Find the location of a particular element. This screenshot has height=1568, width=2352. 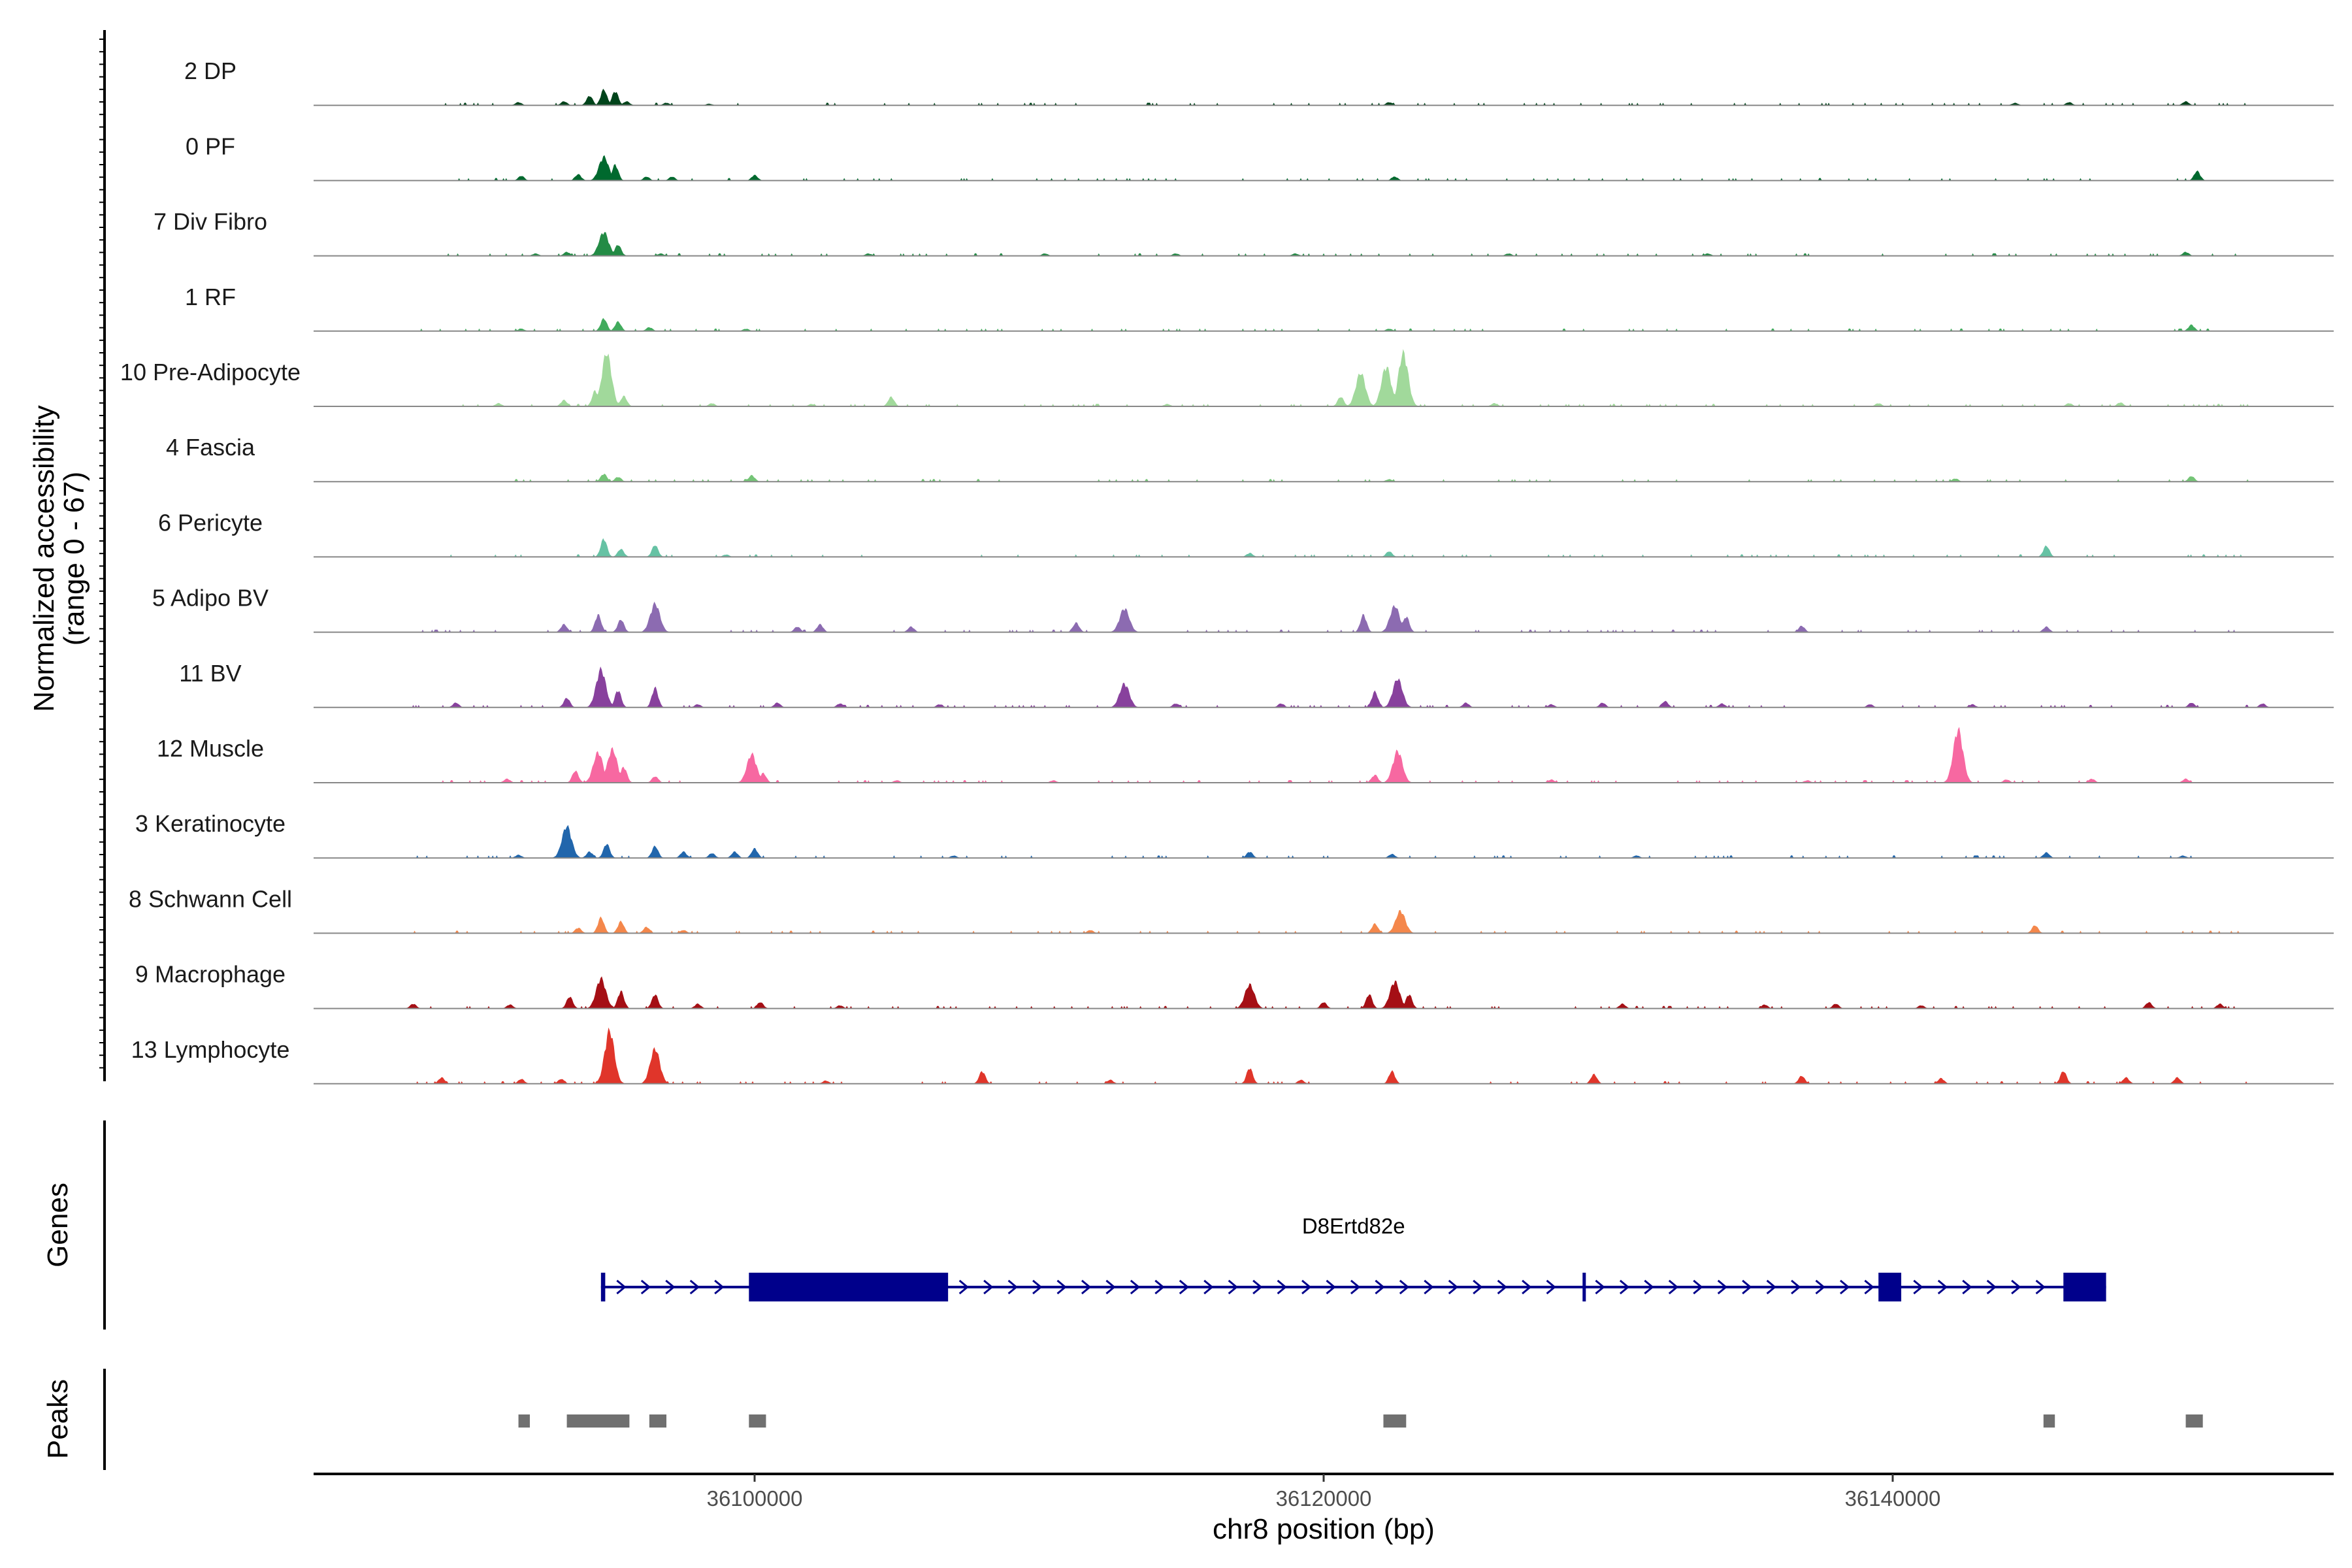

track-label: 12 Muscle is located at coordinates (210, 748).